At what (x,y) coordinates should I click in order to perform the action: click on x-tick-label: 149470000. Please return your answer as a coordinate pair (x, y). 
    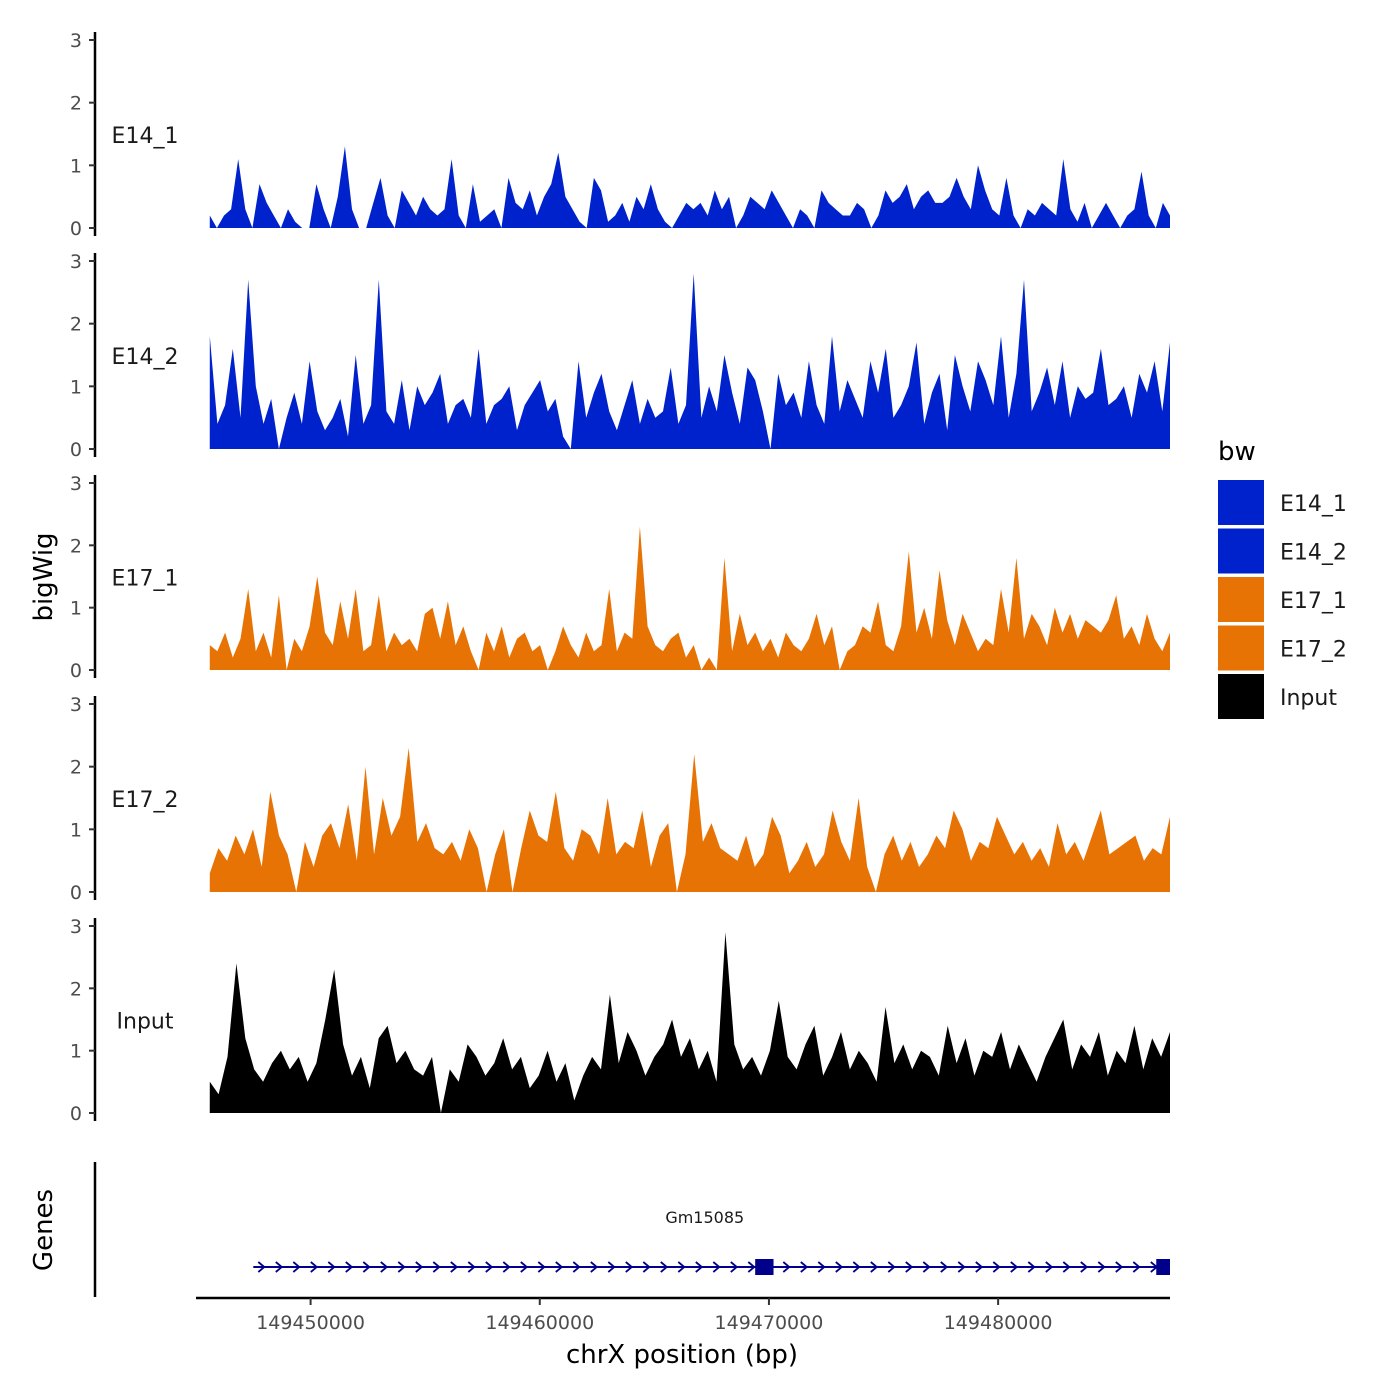
    Looking at the image, I should click on (769, 1323).